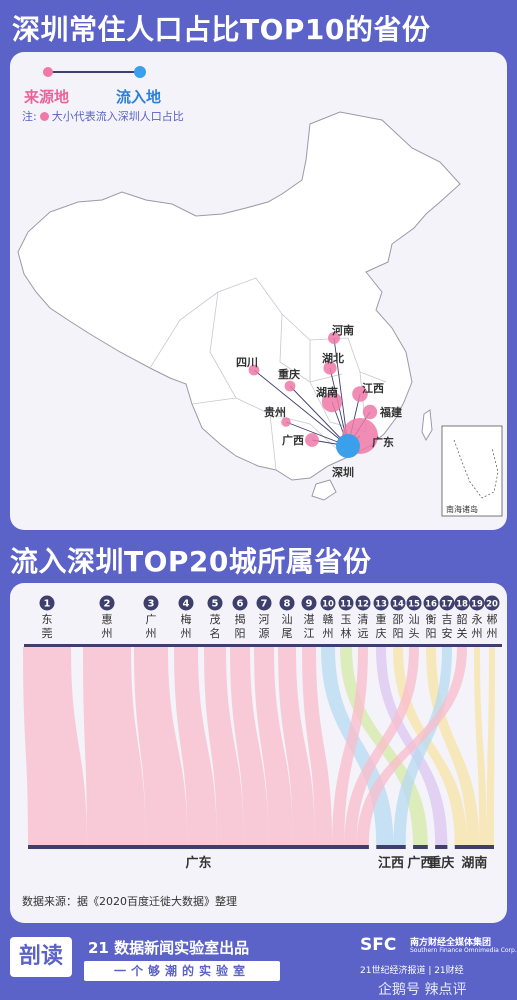  I want to click on rank-number: 6, so click(240, 604).